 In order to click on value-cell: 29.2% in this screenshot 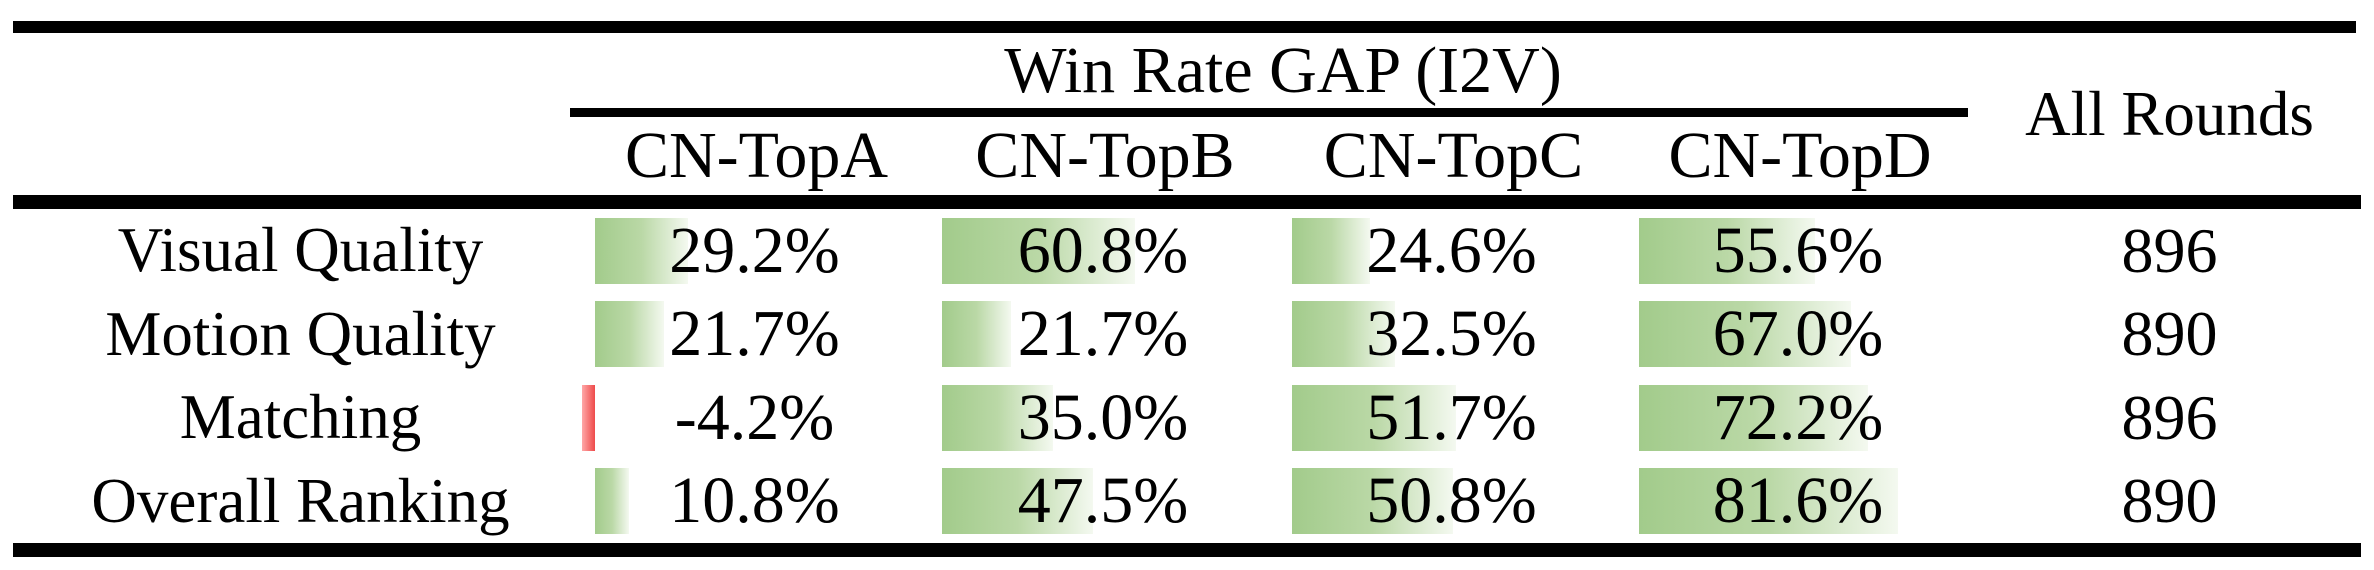, I will do `click(761, 250)`.